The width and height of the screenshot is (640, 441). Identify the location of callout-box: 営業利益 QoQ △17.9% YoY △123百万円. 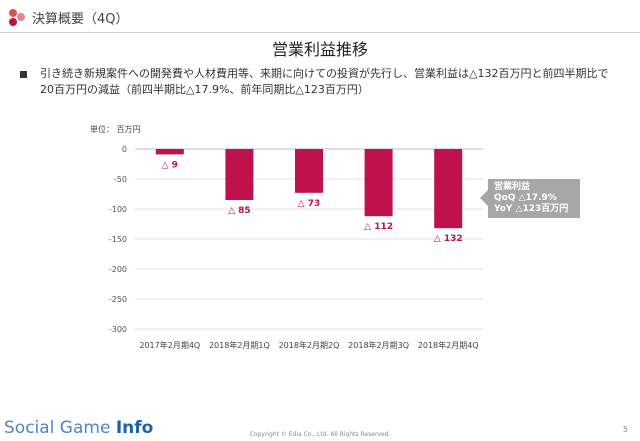
(534, 198).